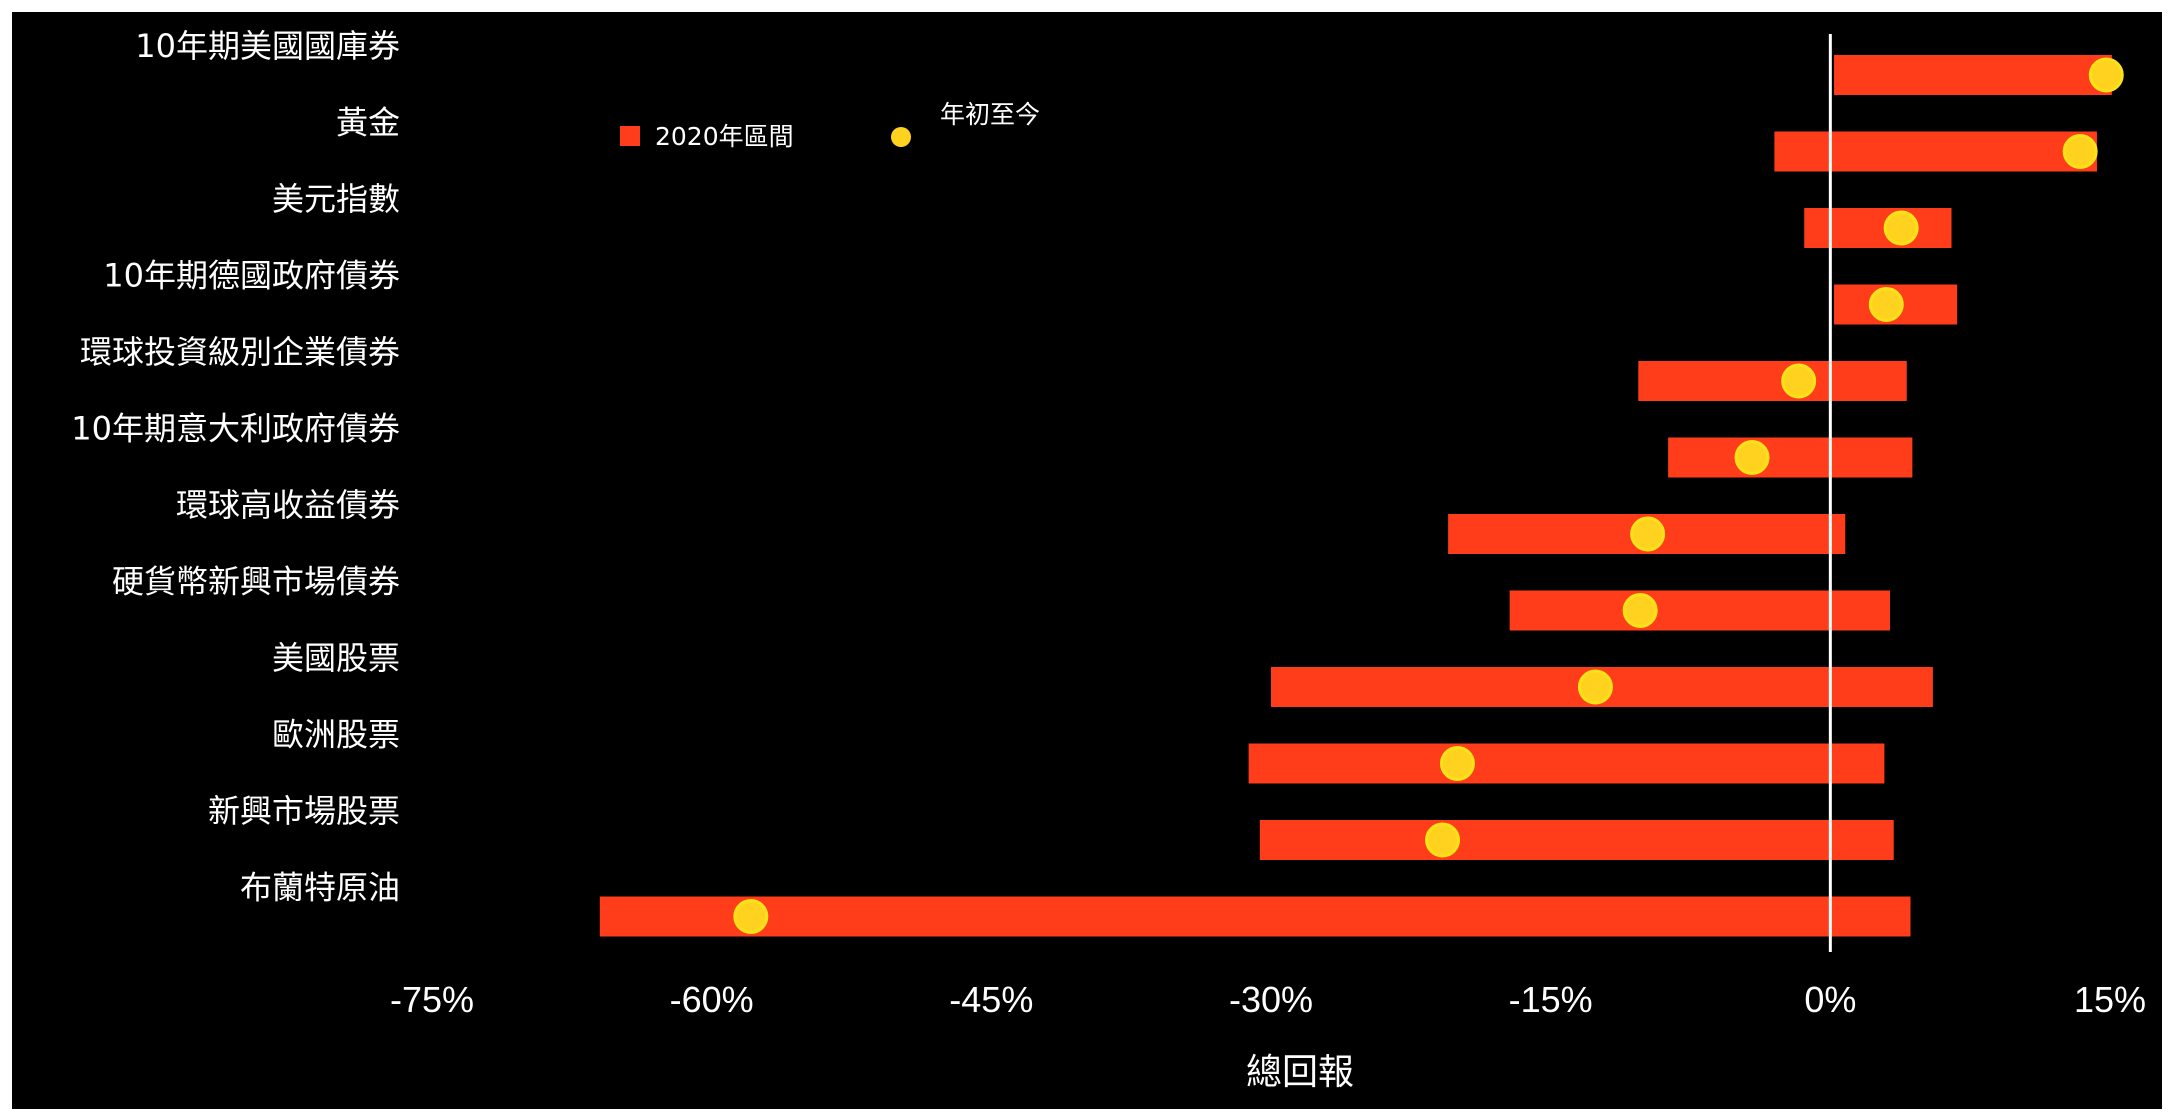 The image size is (2181, 1120). What do you see at coordinates (1551, 999) in the screenshot?
I see `x-tick-label: -15%` at bounding box center [1551, 999].